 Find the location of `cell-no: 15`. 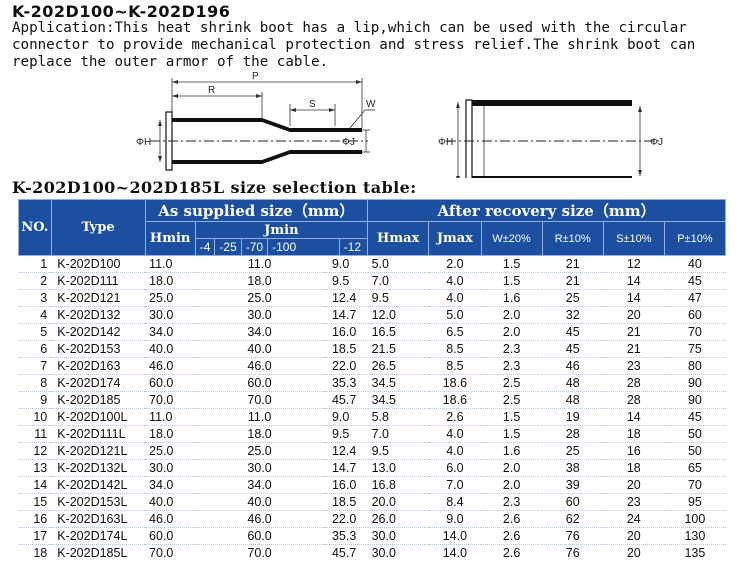

cell-no: 15 is located at coordinates (35, 502).